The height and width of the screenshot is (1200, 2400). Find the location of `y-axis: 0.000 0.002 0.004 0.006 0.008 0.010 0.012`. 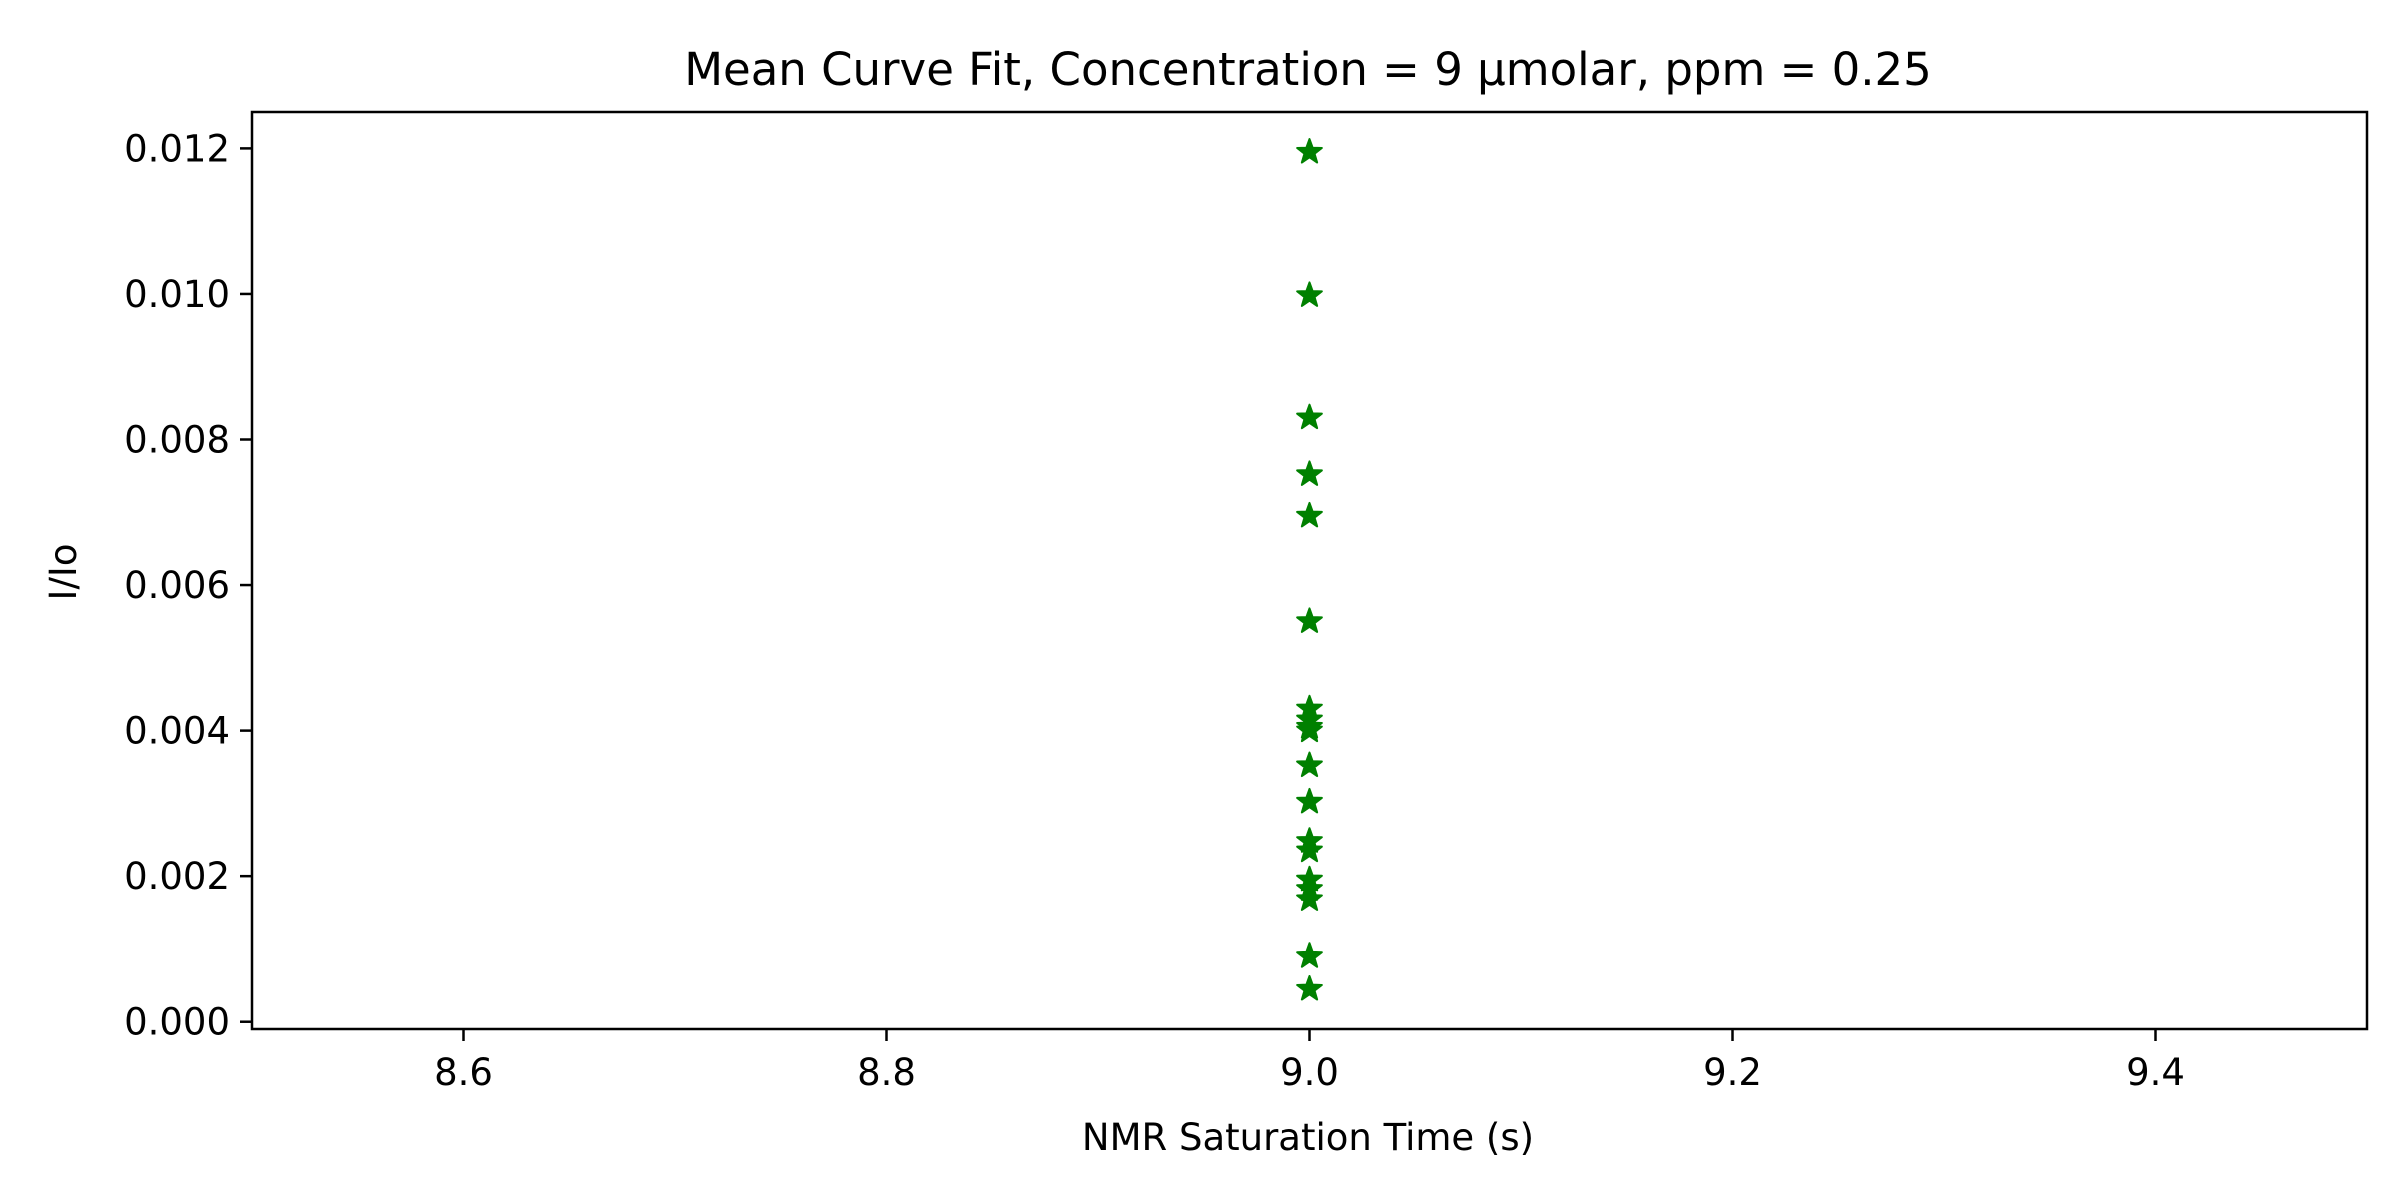

y-axis: 0.000 0.002 0.004 0.006 0.008 0.010 0.012 is located at coordinates (188, 585).